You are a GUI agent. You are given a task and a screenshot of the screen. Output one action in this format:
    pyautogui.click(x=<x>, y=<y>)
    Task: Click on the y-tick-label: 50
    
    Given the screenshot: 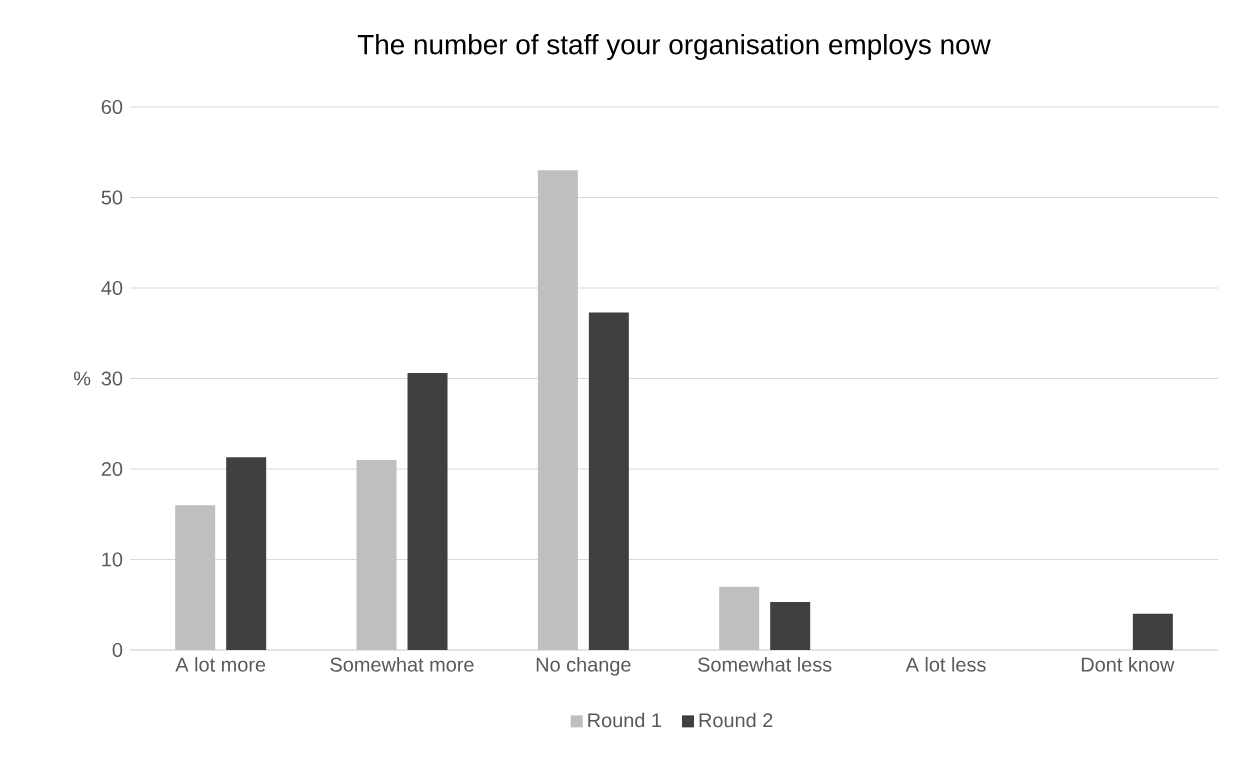 What is the action you would take?
    pyautogui.click(x=112, y=197)
    